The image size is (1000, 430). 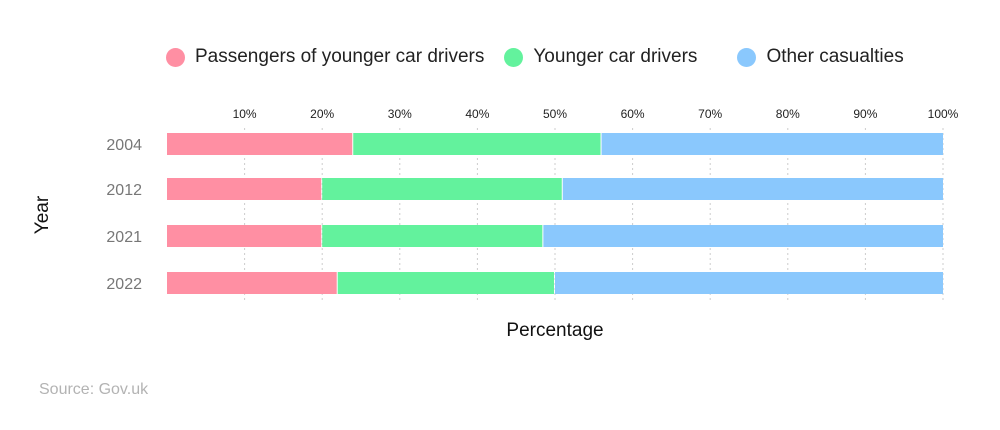 I want to click on legend-item: Other casualties, so click(x=820, y=57).